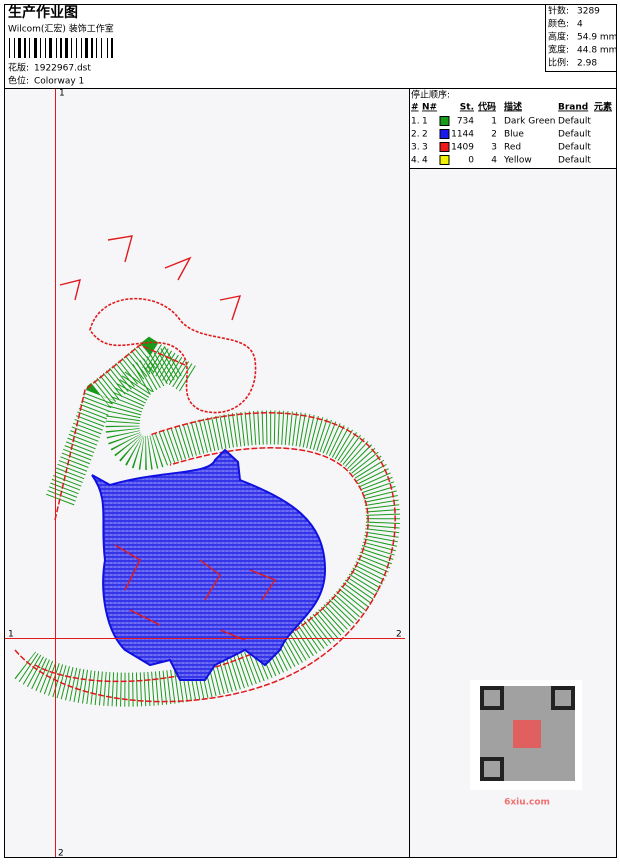  Describe the element at coordinates (415, 161) in the screenshot. I see `row-index: 4.` at that location.